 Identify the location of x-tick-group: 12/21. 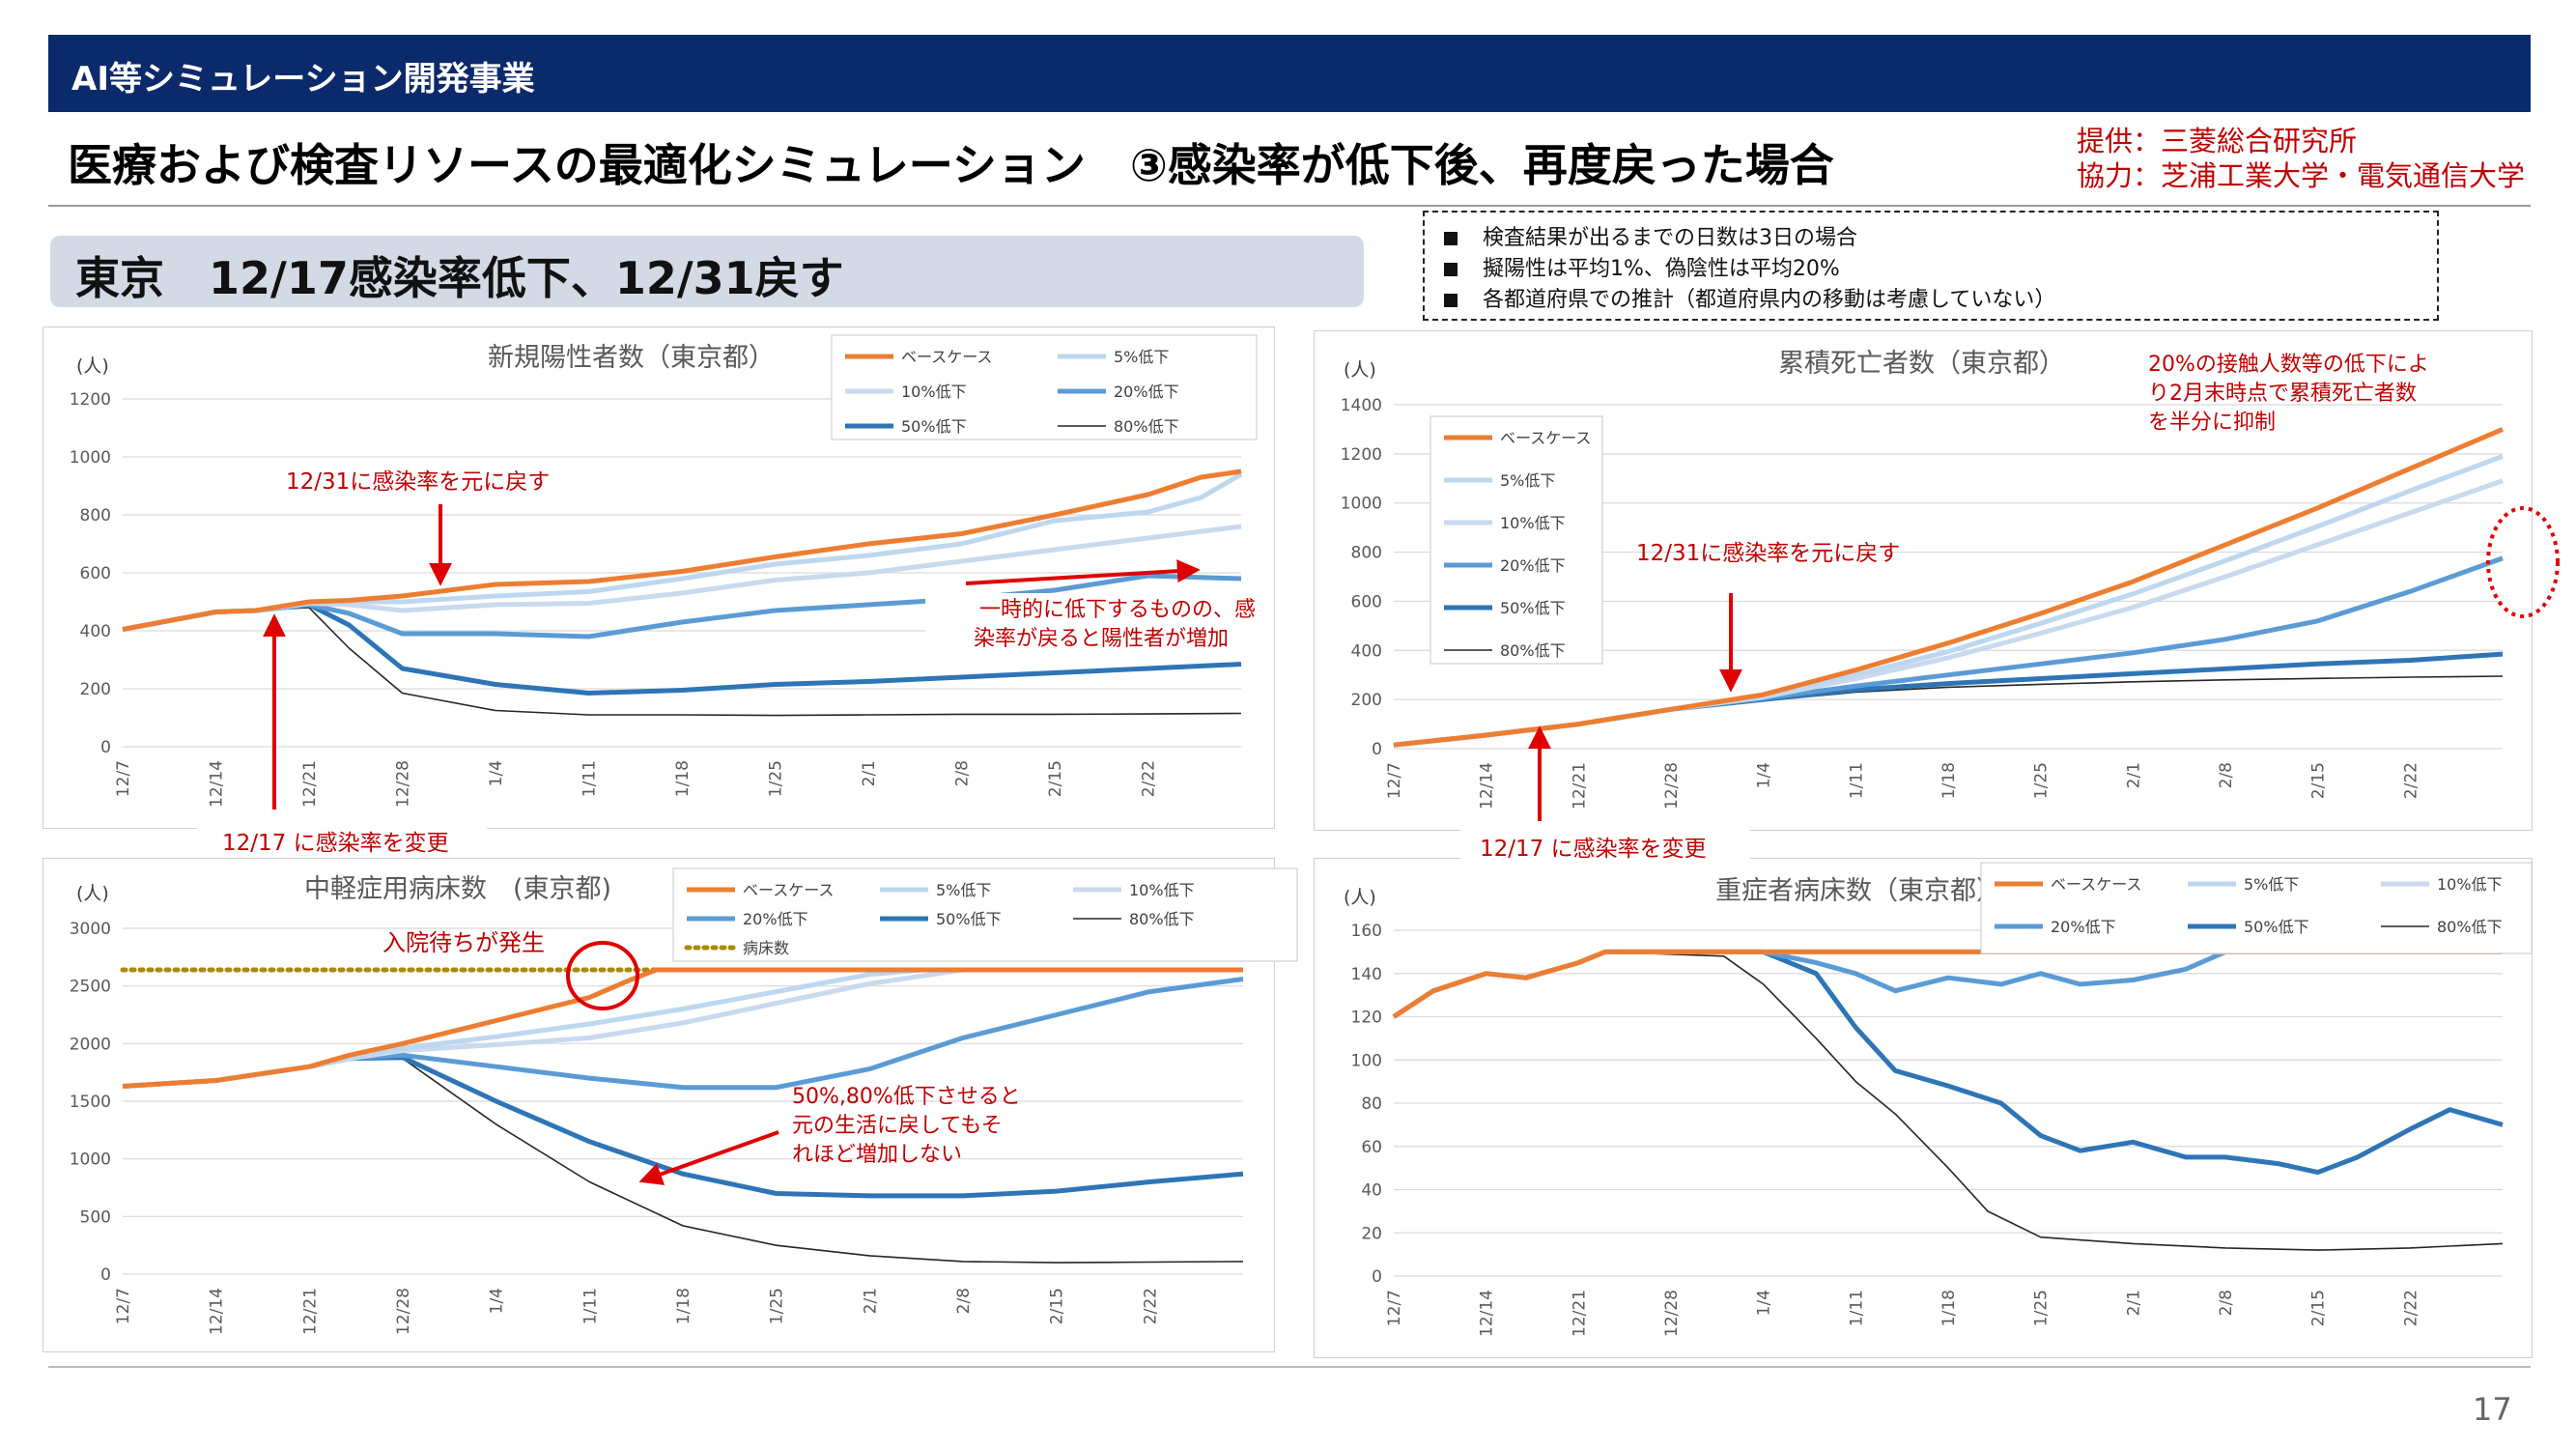
(310, 1311).